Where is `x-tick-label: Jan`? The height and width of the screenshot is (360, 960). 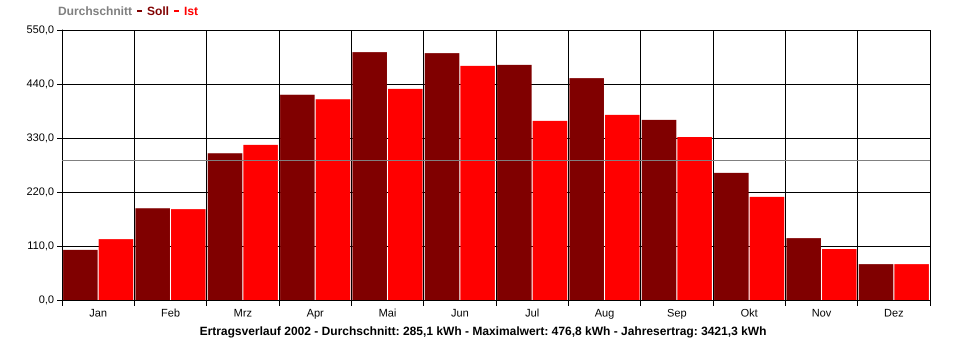
x-tick-label: Jan is located at coordinates (98, 314).